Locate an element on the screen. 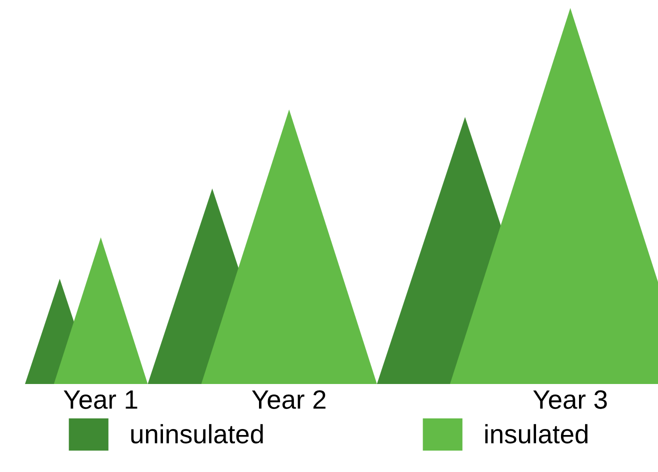  x-tick-label: Year 1 is located at coordinates (101, 399).